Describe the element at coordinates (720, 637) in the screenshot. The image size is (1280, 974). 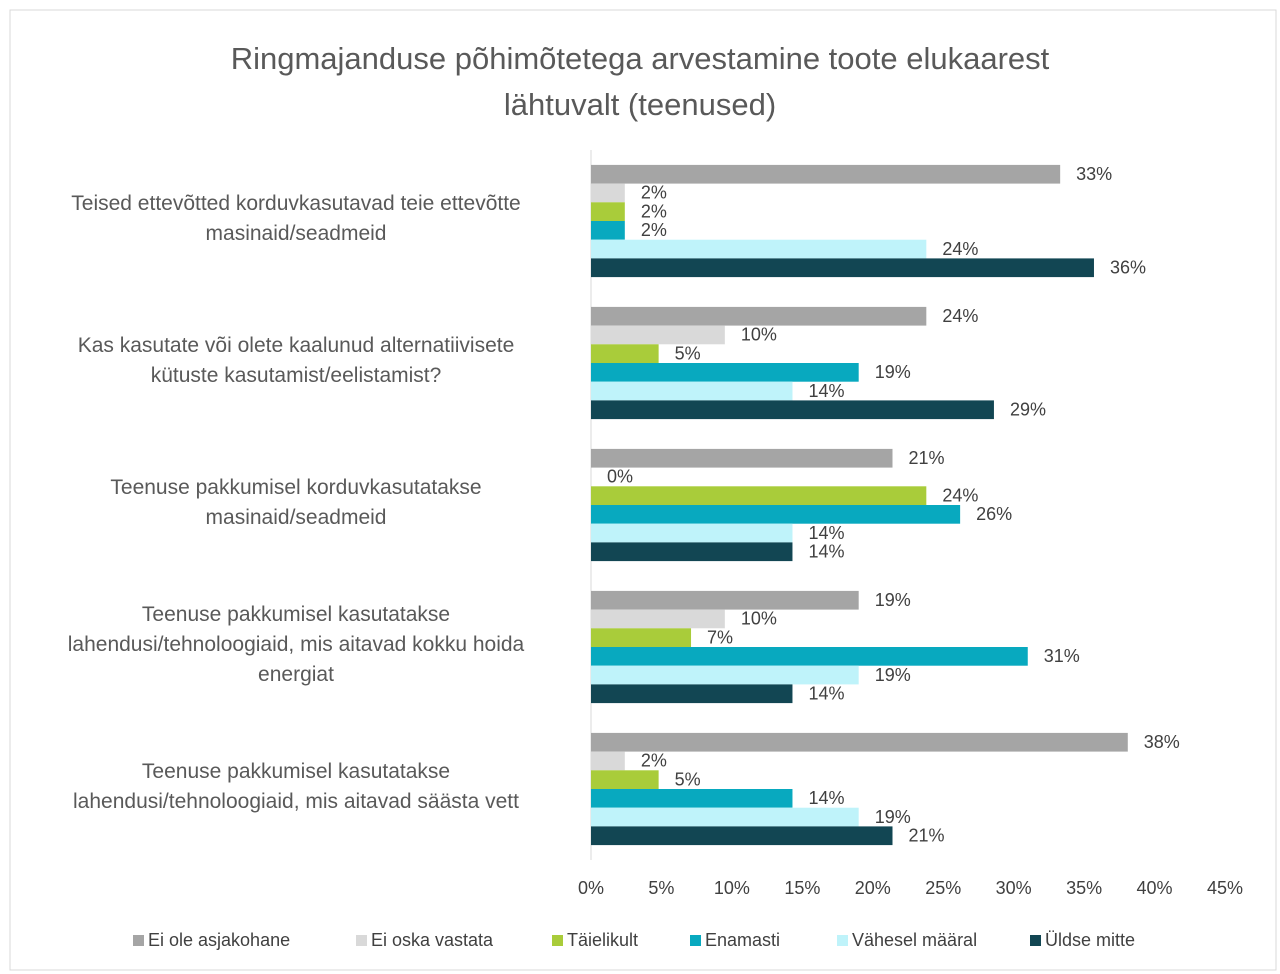
I see `data-label: 7%` at that location.